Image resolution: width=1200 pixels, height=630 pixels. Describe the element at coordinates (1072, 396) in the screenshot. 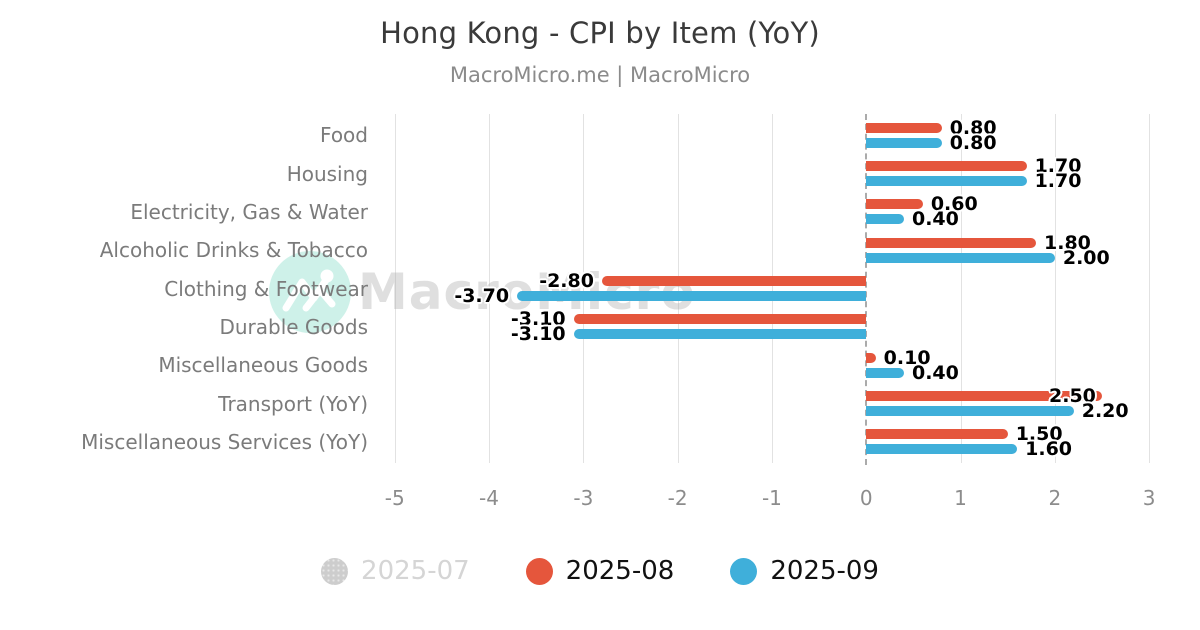

I see `value-label: 2.50` at that location.